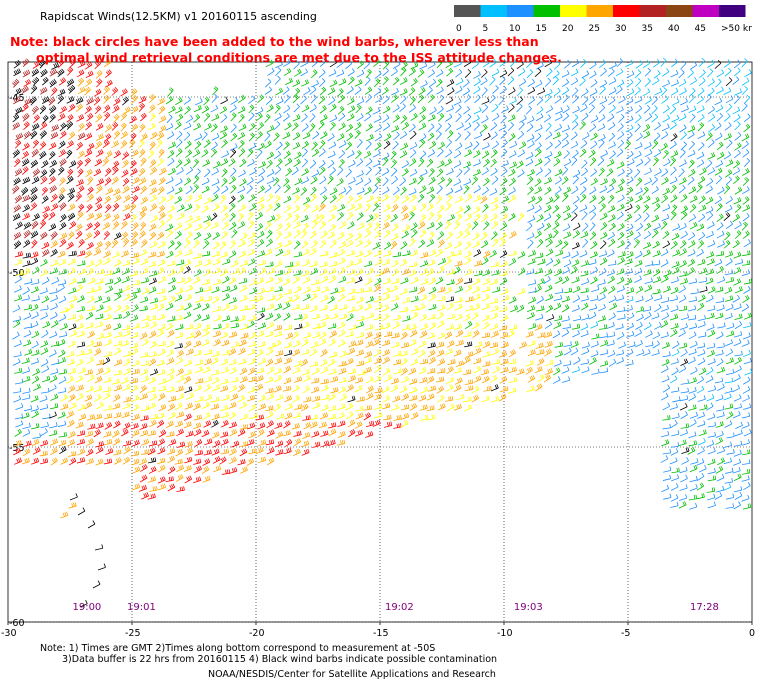 The image size is (760, 688). Describe the element at coordinates (141, 607) in the screenshot. I see `swath-time-label: 19:01` at that location.